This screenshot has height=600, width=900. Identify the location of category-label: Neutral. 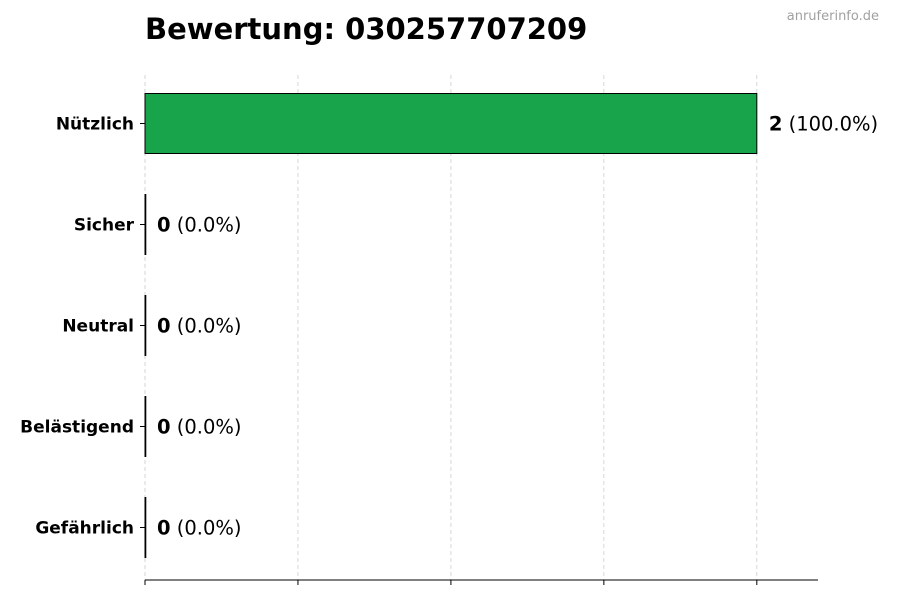
(98, 327).